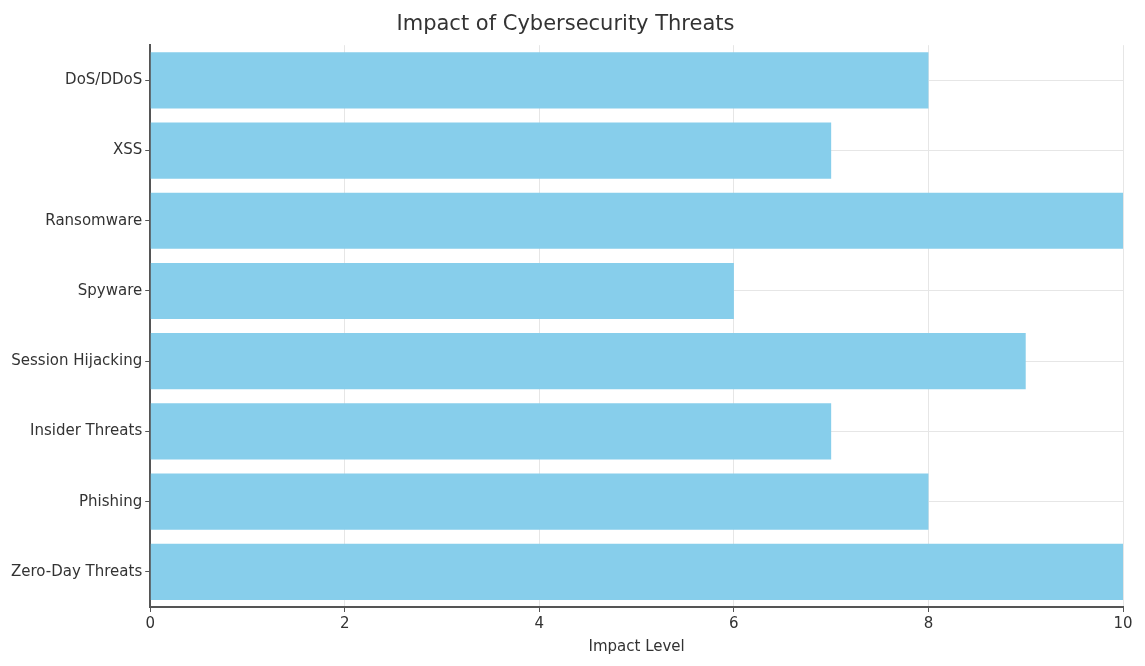 This screenshot has width=1145, height=666. What do you see at coordinates (76, 570) in the screenshot?
I see `y-tick-label: Zero-Day Threats` at bounding box center [76, 570].